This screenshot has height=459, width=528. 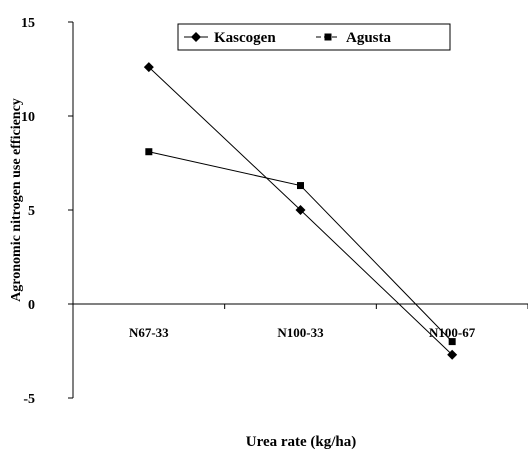 What do you see at coordinates (31, 305) in the screenshot?
I see `y-tick-label: 0` at bounding box center [31, 305].